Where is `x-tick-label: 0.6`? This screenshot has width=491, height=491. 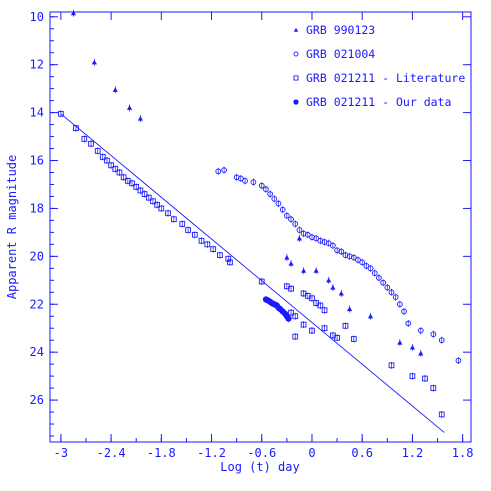 x-tick-label: 0.6 is located at coordinates (362, 453).